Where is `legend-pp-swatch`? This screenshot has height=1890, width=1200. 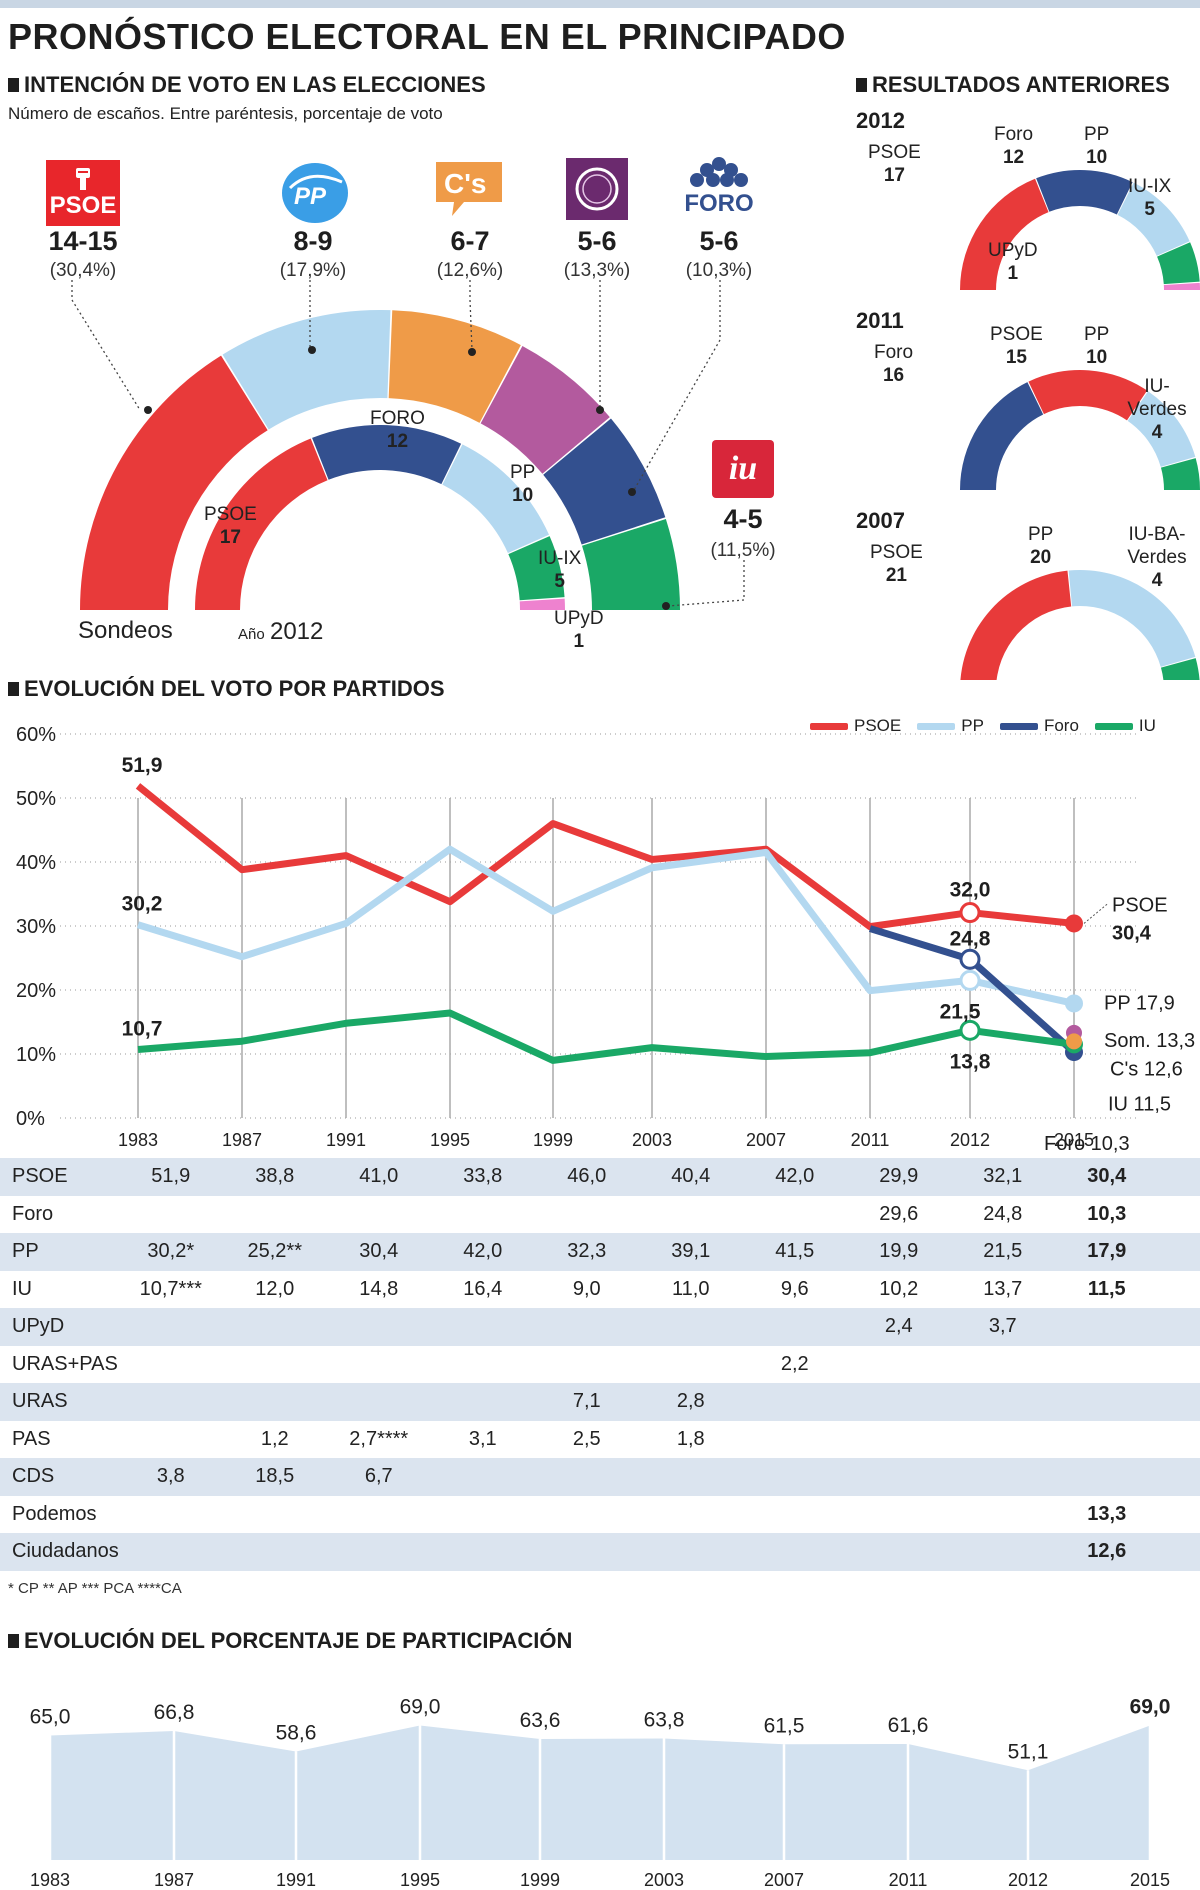 legend-pp-swatch is located at coordinates (936, 726).